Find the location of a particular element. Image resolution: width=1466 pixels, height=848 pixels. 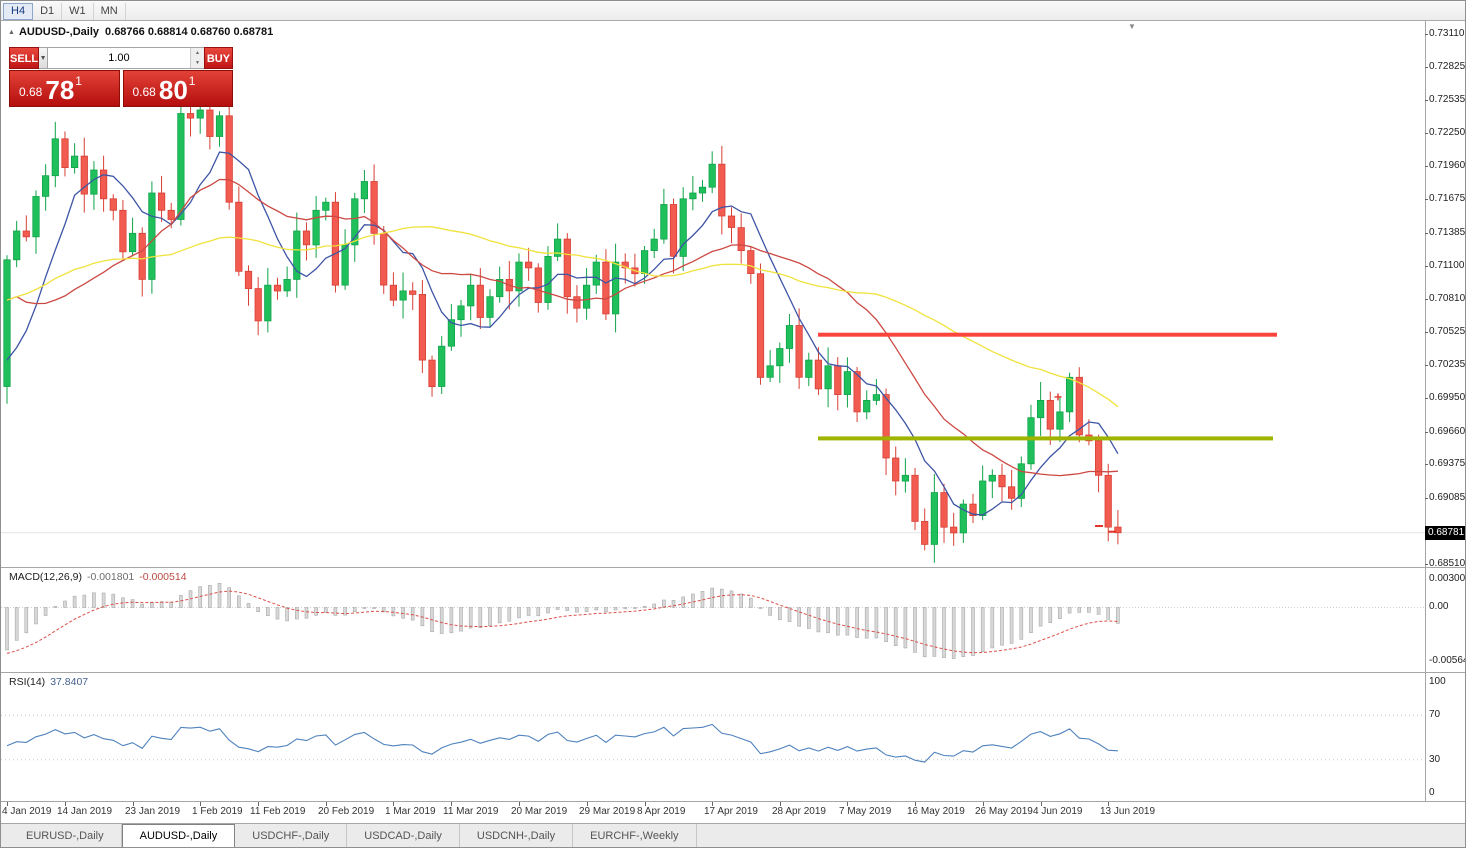

date-axis-label: 14 Jan 2019 is located at coordinates (85, 811).